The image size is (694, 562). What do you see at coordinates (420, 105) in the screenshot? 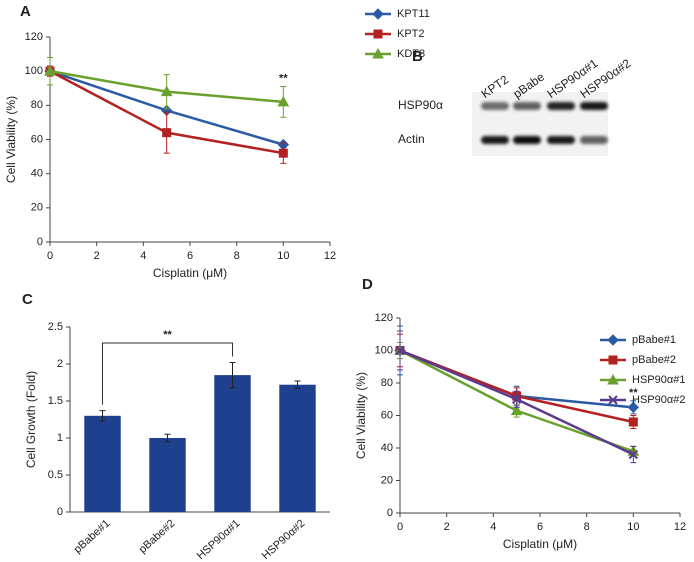
I see `row-label: HSP90α` at bounding box center [420, 105].